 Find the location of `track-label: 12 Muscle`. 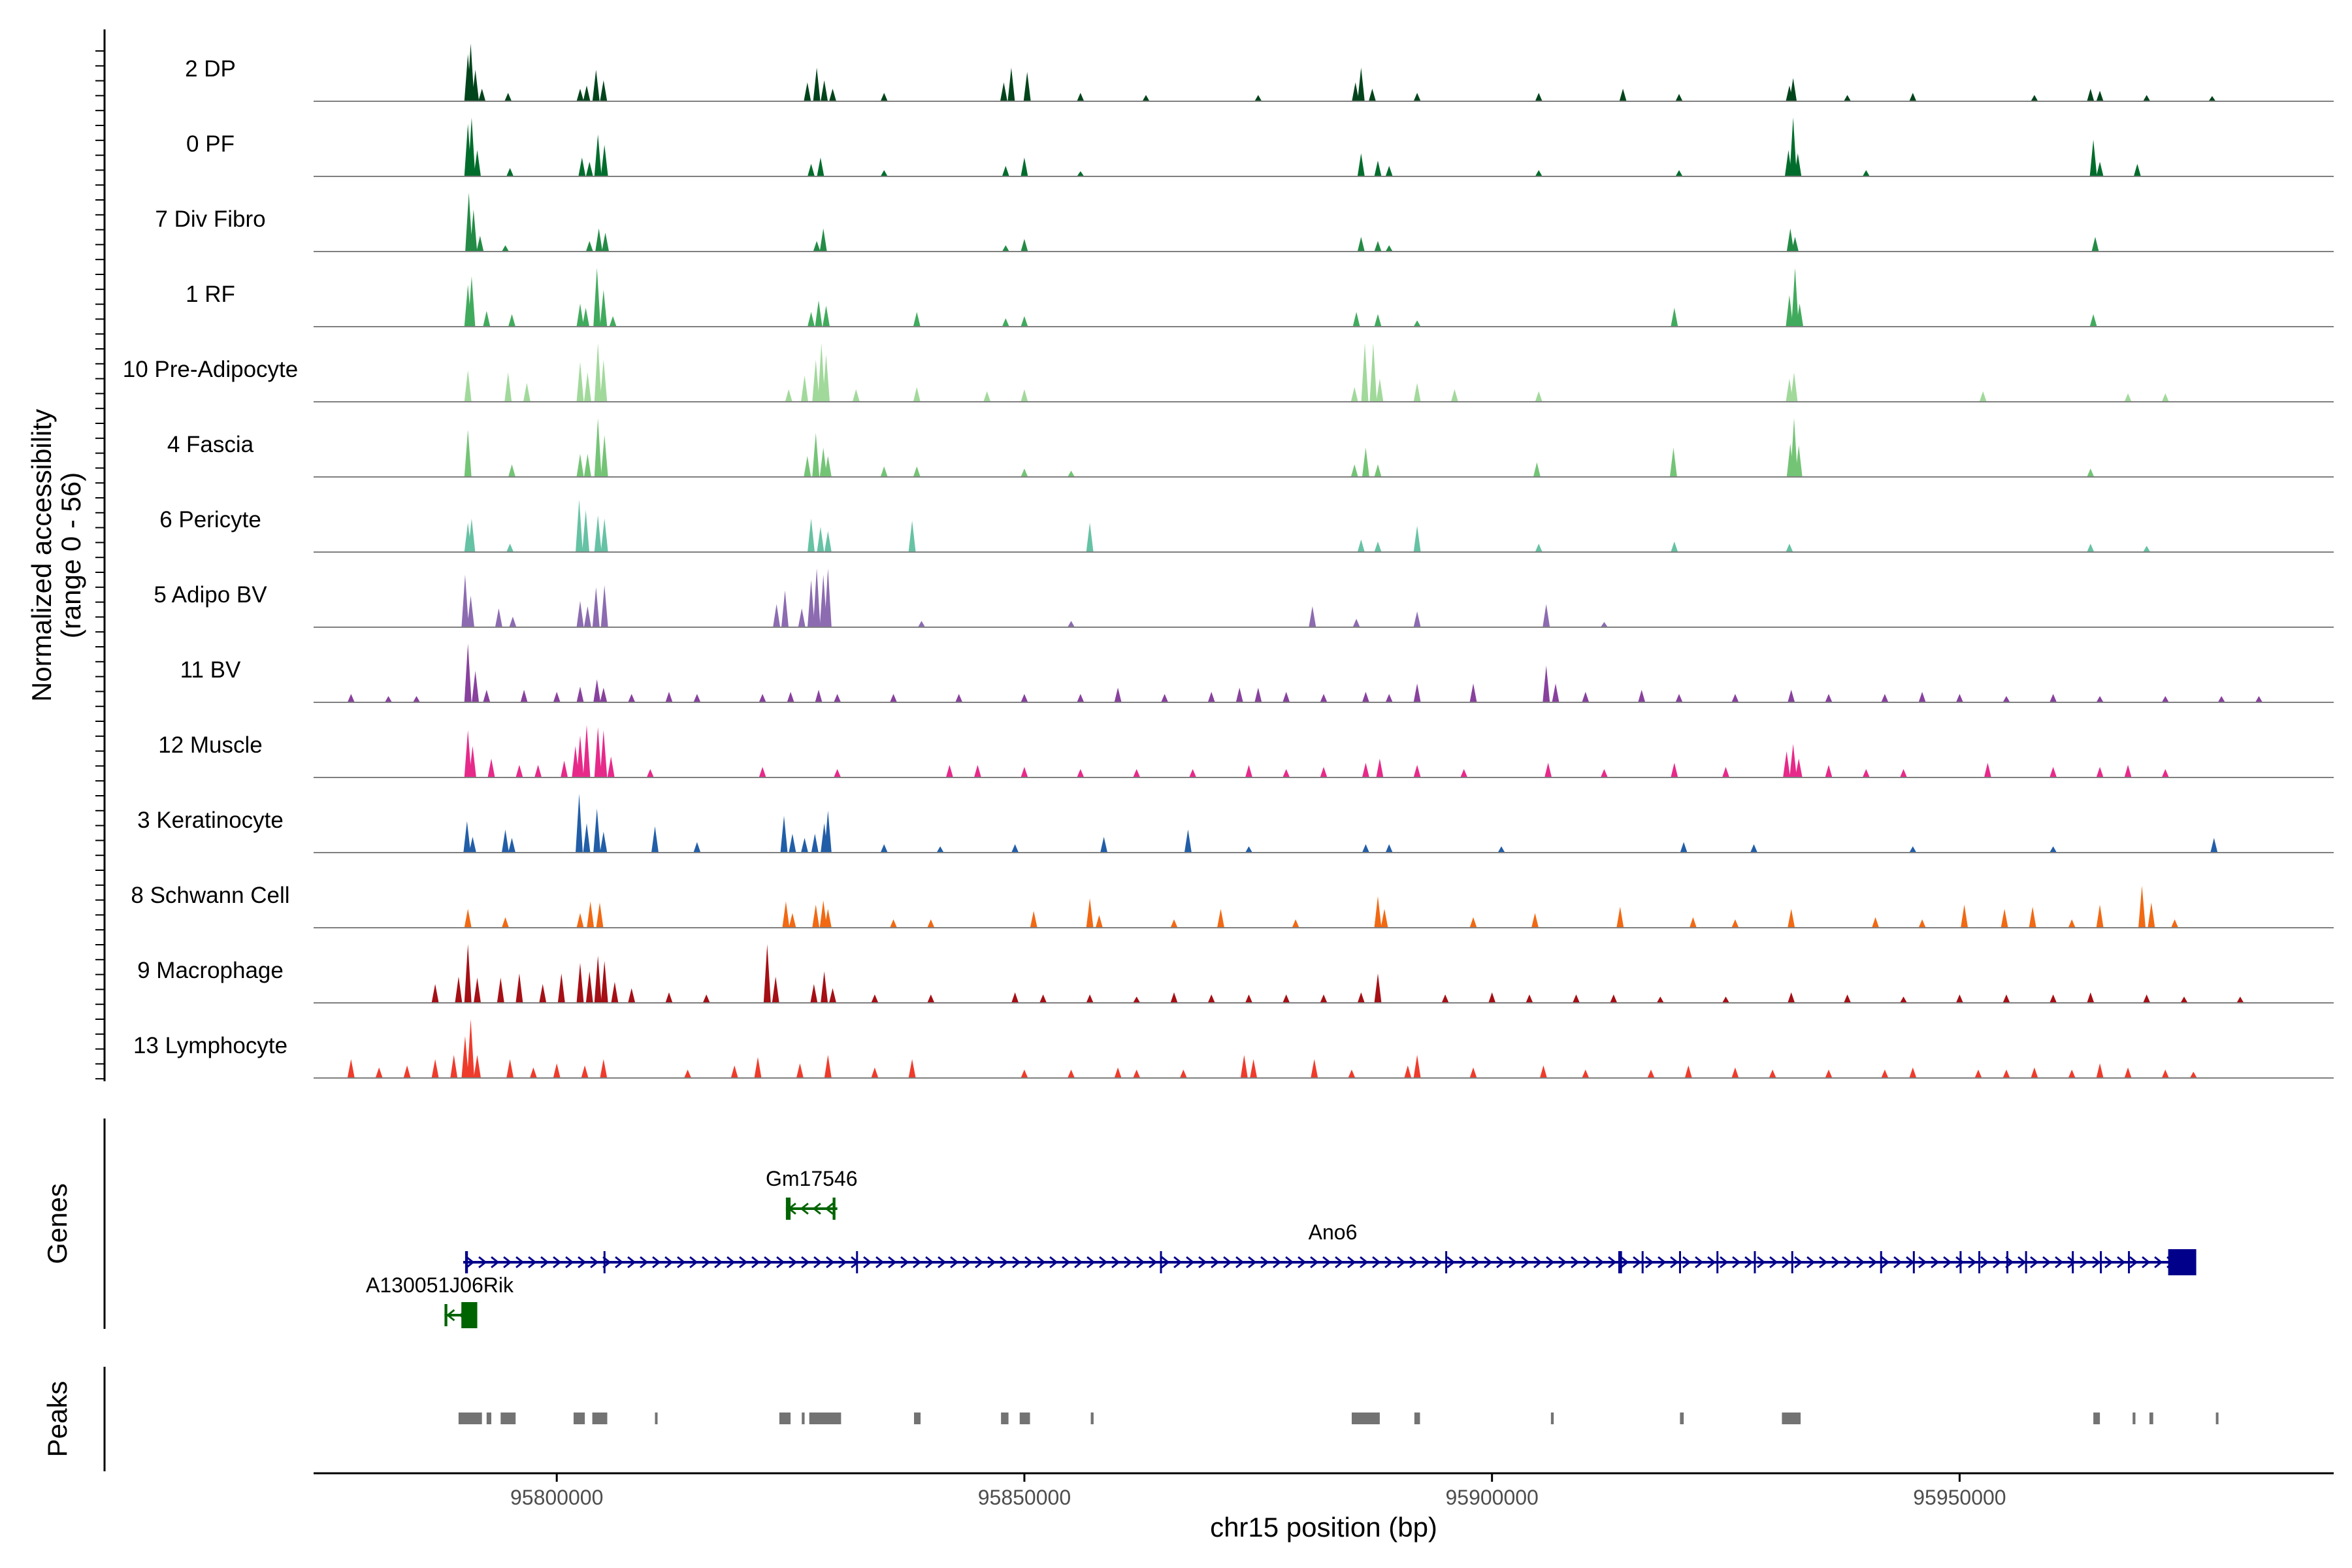

track-label: 12 Muscle is located at coordinates (210, 745).